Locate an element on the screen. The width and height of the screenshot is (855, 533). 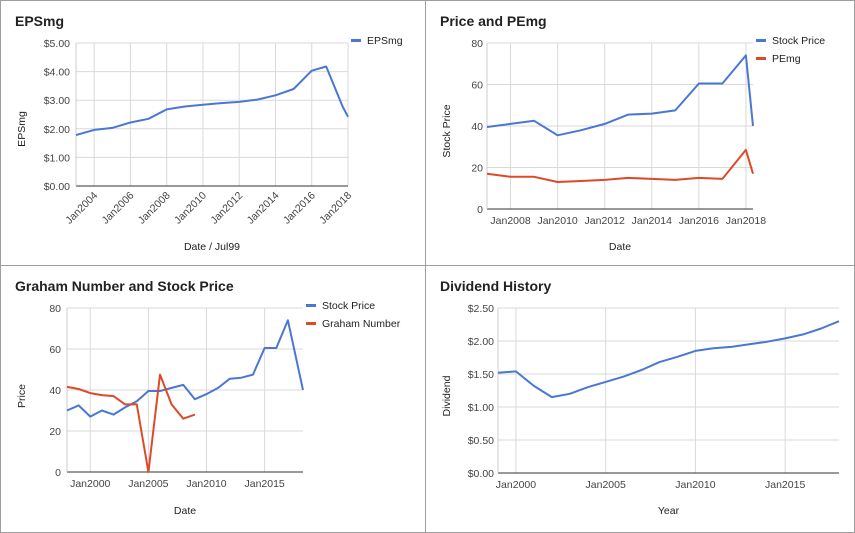
legend-swatch is located at coordinates (761, 58).